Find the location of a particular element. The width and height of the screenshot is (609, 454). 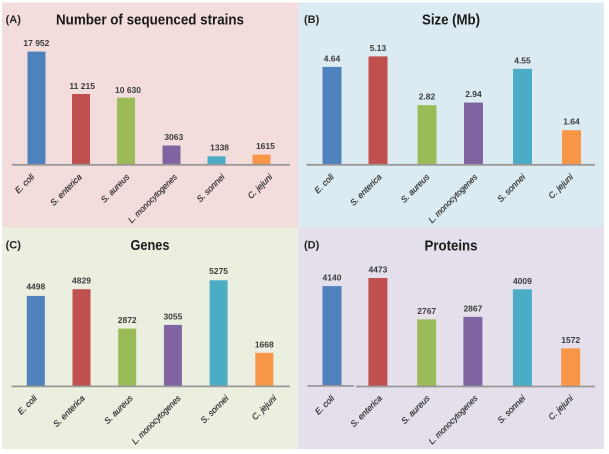

svg-text: 4140 is located at coordinates (332, 278).